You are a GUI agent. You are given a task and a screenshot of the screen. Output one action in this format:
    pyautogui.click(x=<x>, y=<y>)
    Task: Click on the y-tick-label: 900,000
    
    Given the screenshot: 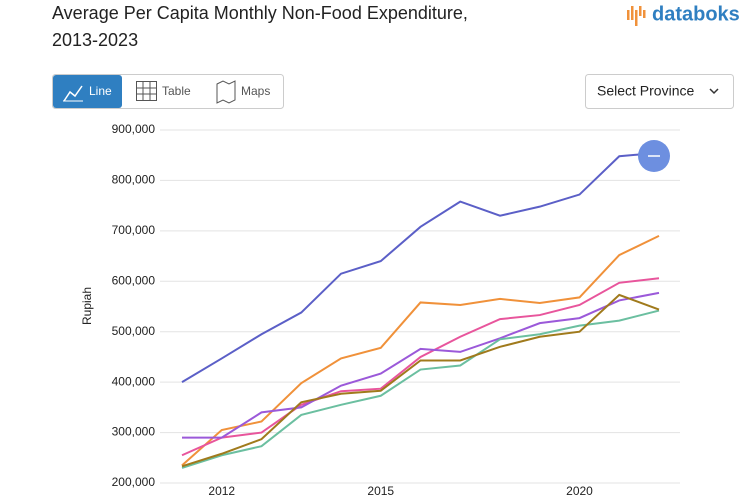 What is the action you would take?
    pyautogui.click(x=134, y=129)
    